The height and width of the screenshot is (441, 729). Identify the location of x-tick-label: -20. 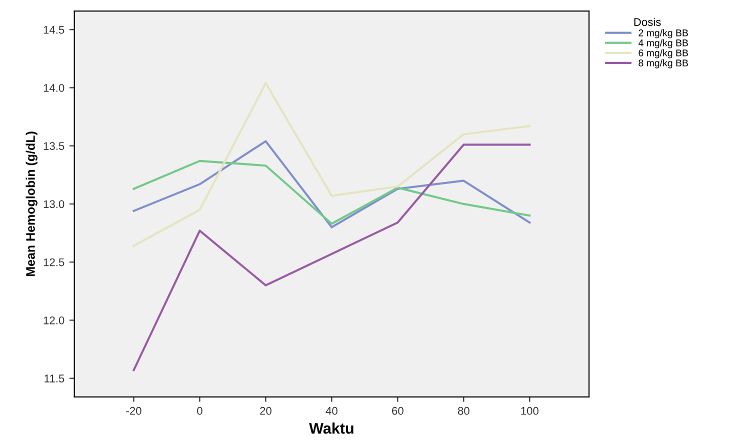
(134, 410).